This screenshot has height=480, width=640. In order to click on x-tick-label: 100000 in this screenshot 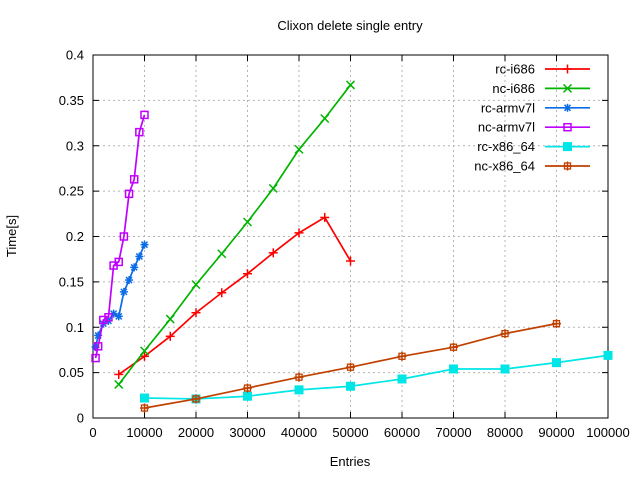, I will do `click(607, 432)`.